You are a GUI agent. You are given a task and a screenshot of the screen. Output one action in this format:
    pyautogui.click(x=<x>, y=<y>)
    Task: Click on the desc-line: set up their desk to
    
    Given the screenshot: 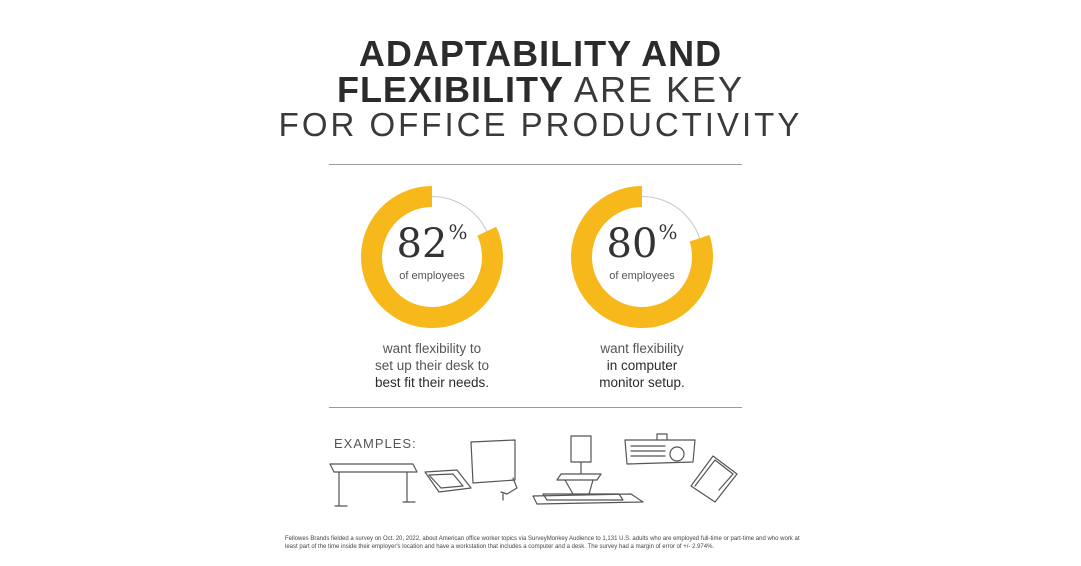 What is the action you would take?
    pyautogui.click(x=432, y=365)
    